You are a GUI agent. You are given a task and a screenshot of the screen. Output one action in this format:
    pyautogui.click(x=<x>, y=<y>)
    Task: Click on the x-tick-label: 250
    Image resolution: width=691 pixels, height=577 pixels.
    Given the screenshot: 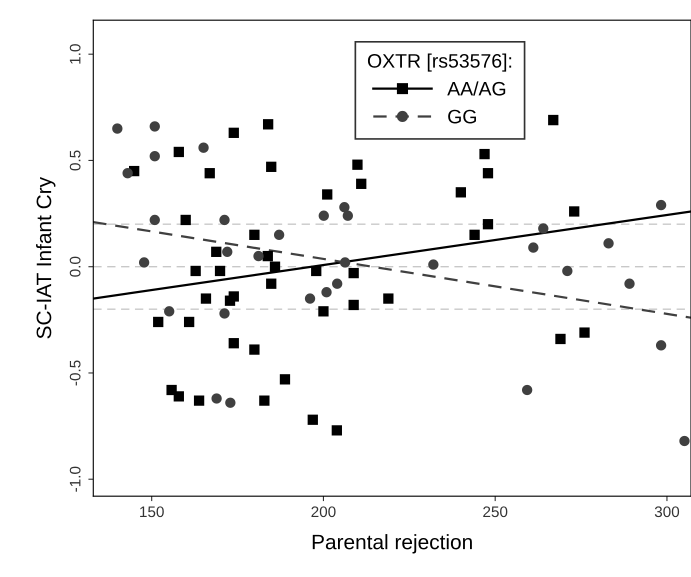 What is the action you would take?
    pyautogui.click(x=495, y=512)
    